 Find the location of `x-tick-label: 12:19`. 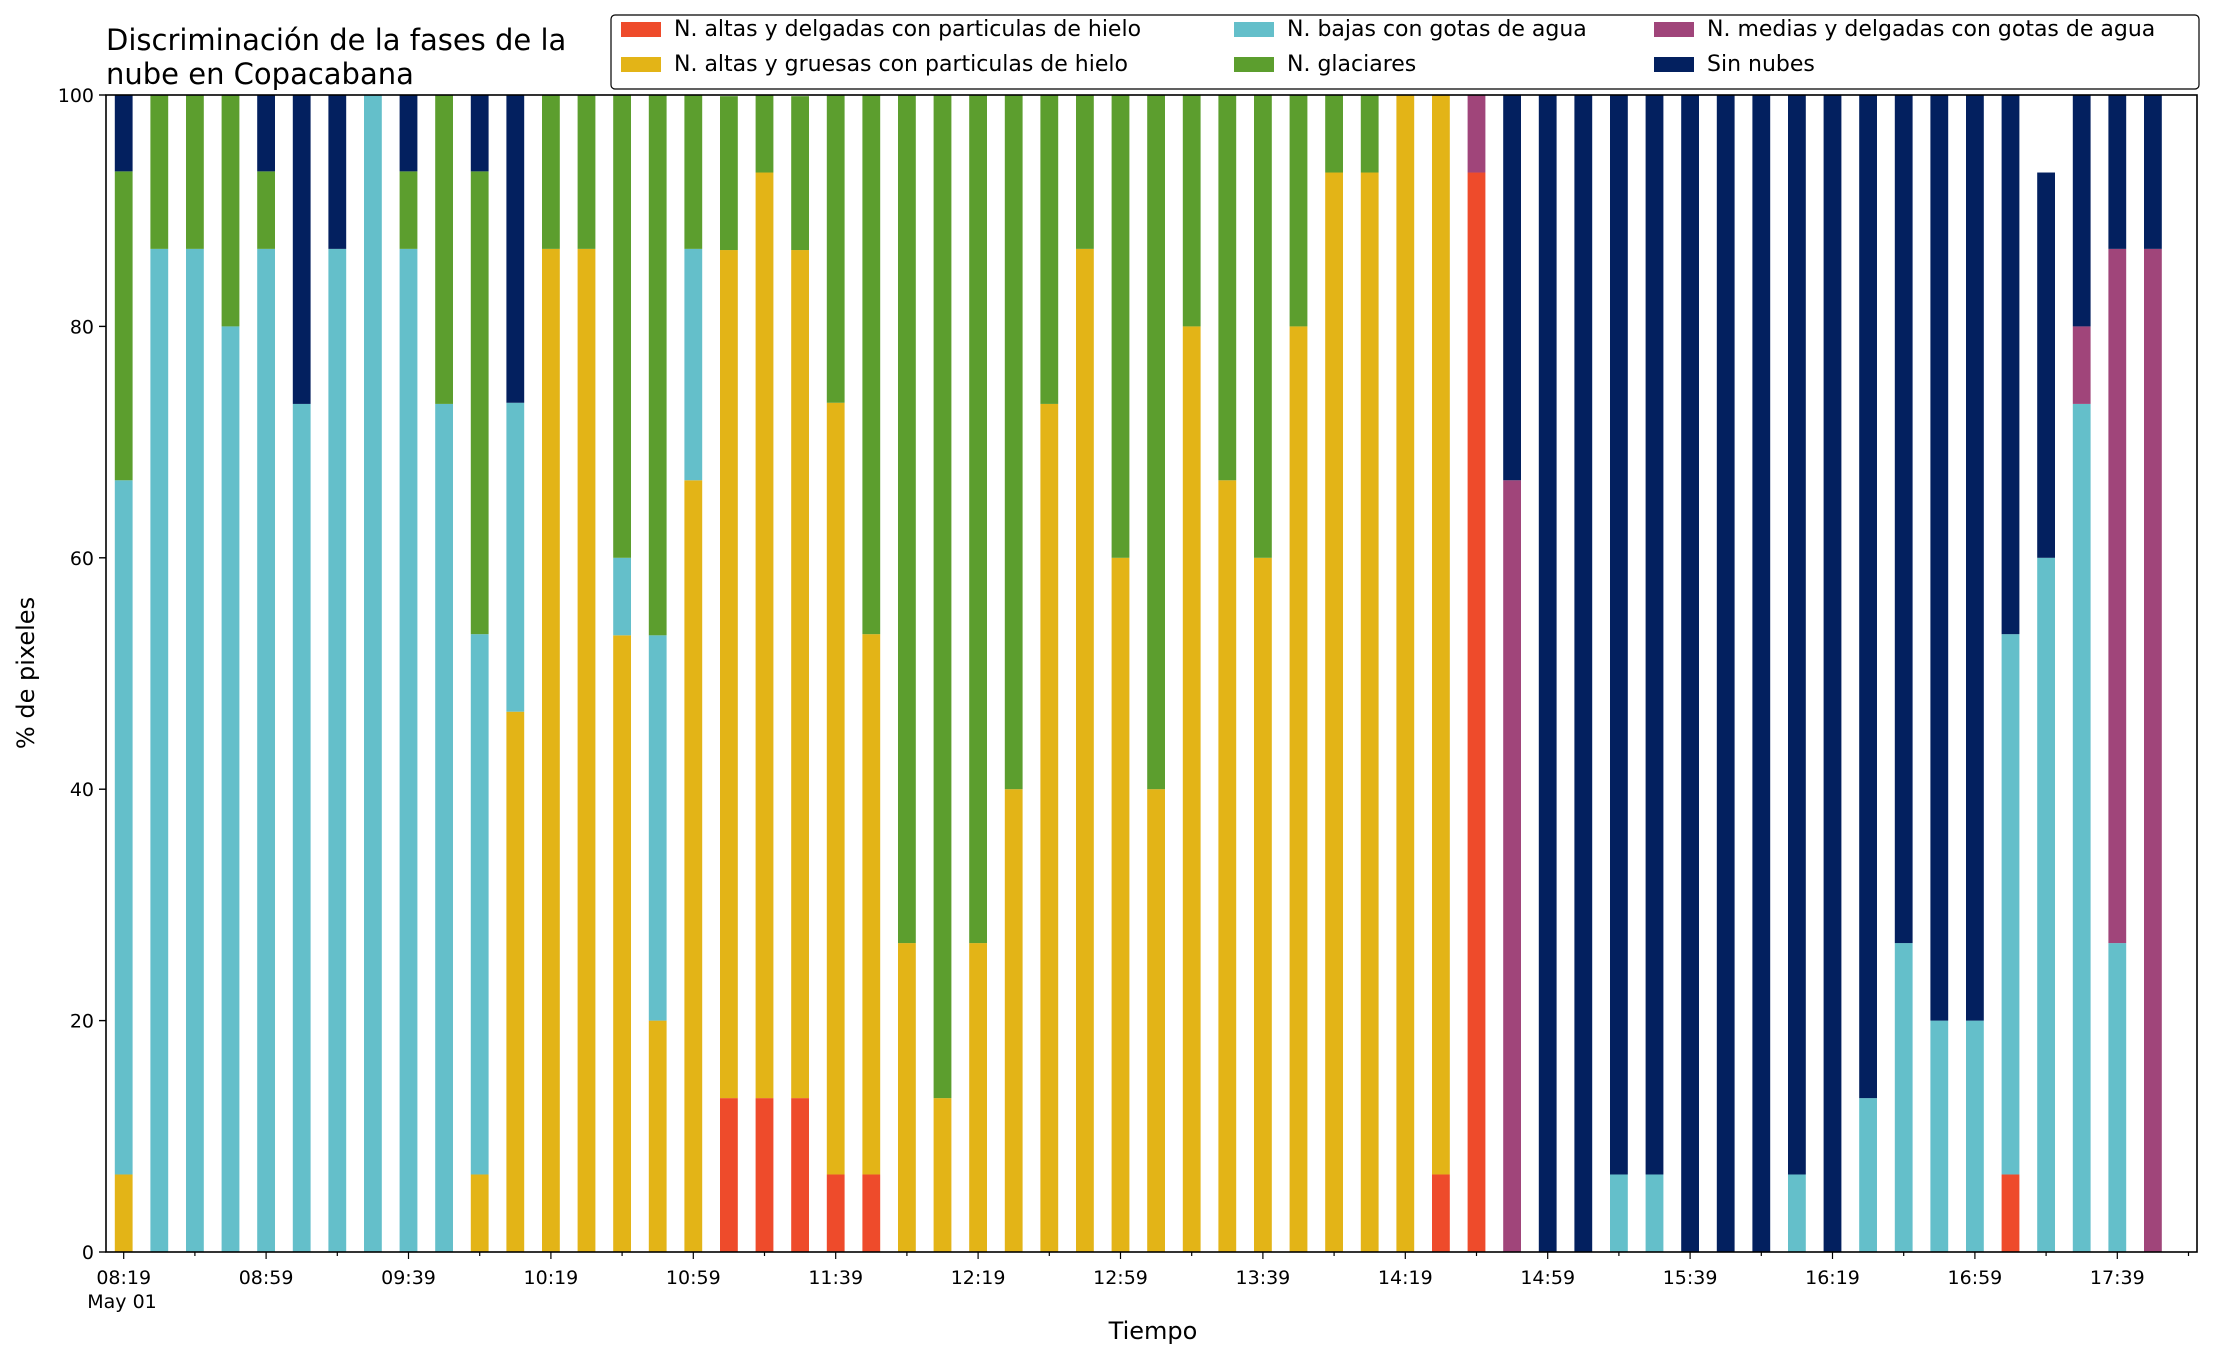

x-tick-label: 12:19 is located at coordinates (978, 1278).